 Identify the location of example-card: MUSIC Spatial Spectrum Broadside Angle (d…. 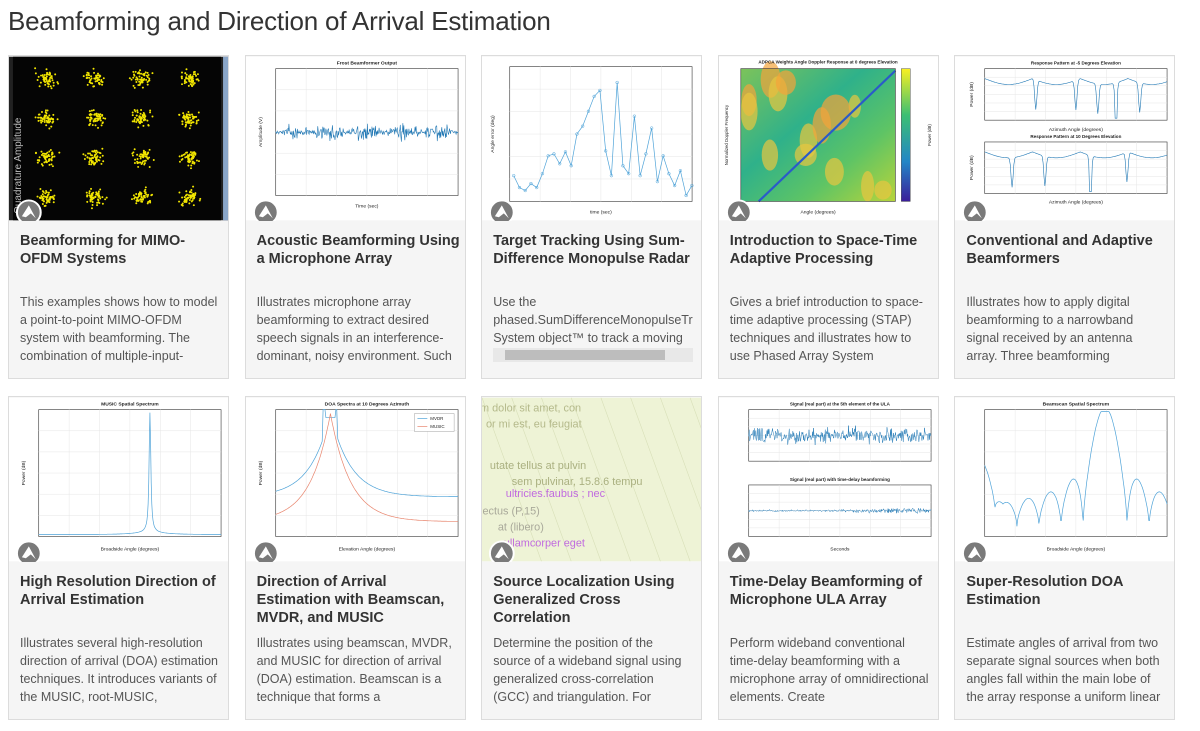
(118, 558).